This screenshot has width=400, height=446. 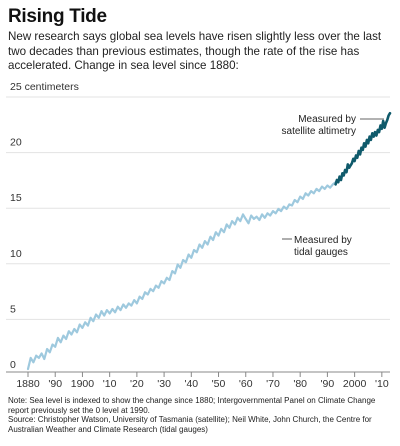 I want to click on y-tick-label-10: 10, so click(x=16, y=254).